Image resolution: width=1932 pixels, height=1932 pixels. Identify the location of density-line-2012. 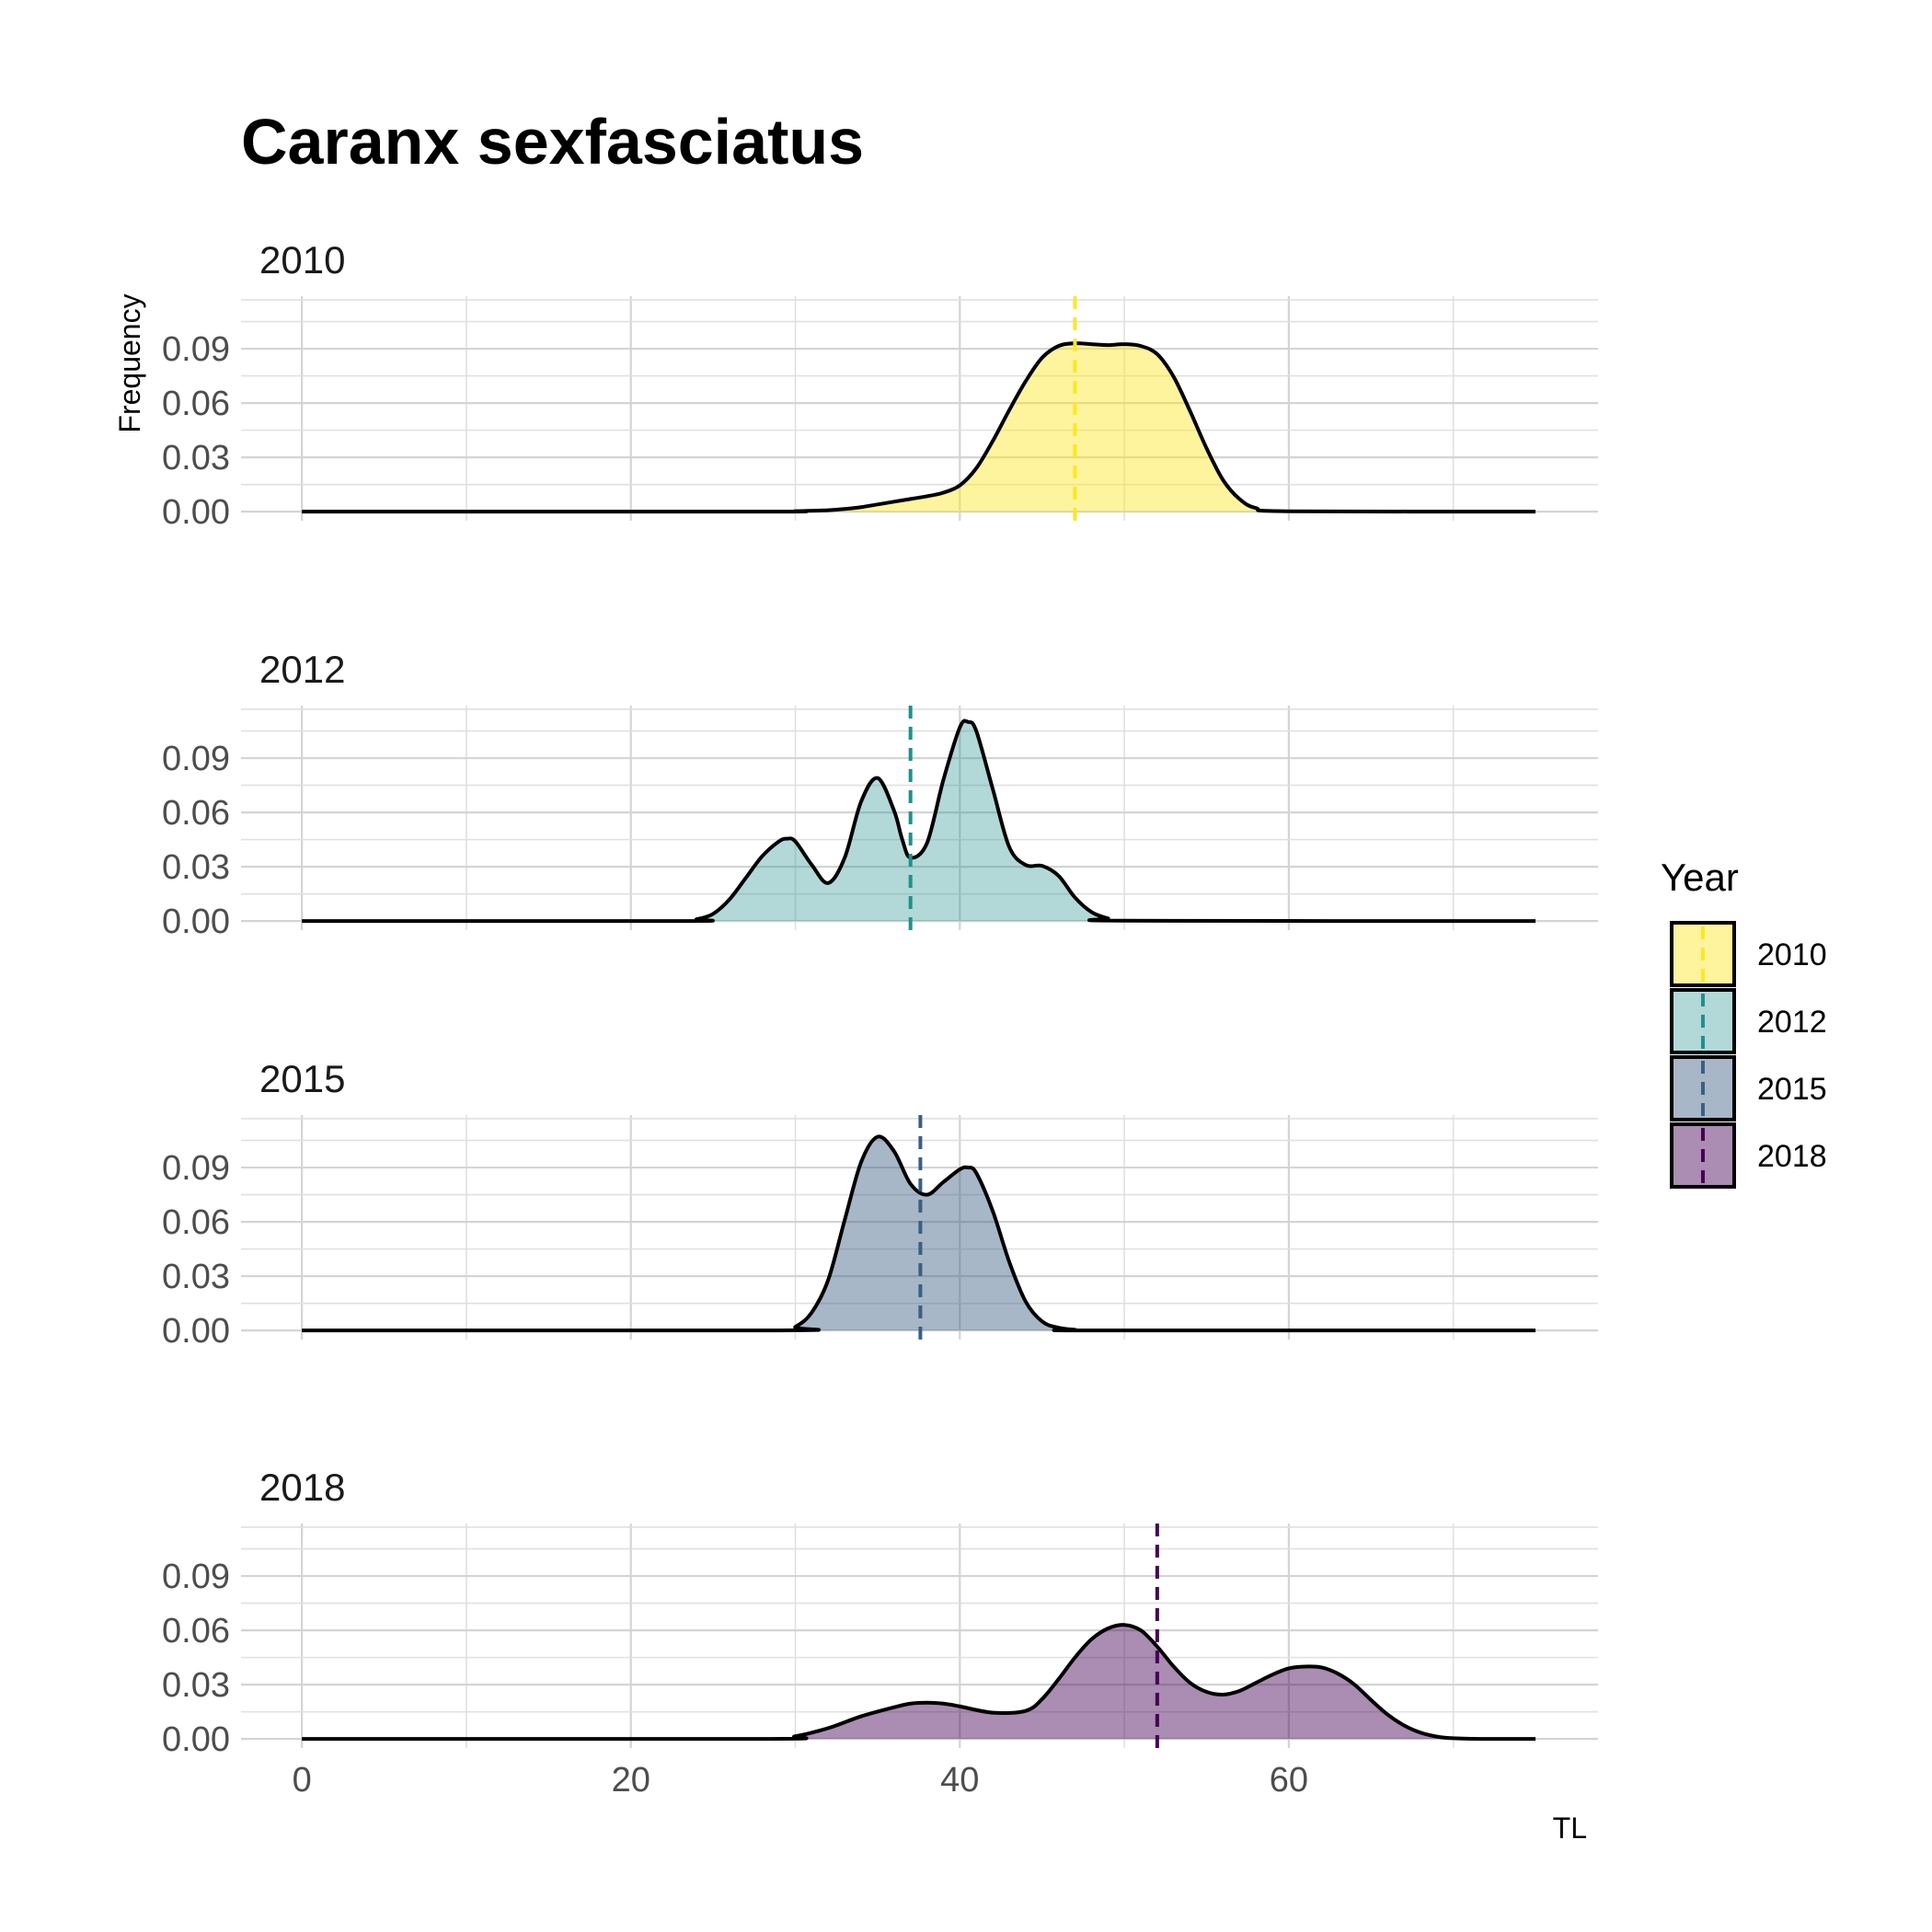
(919, 821).